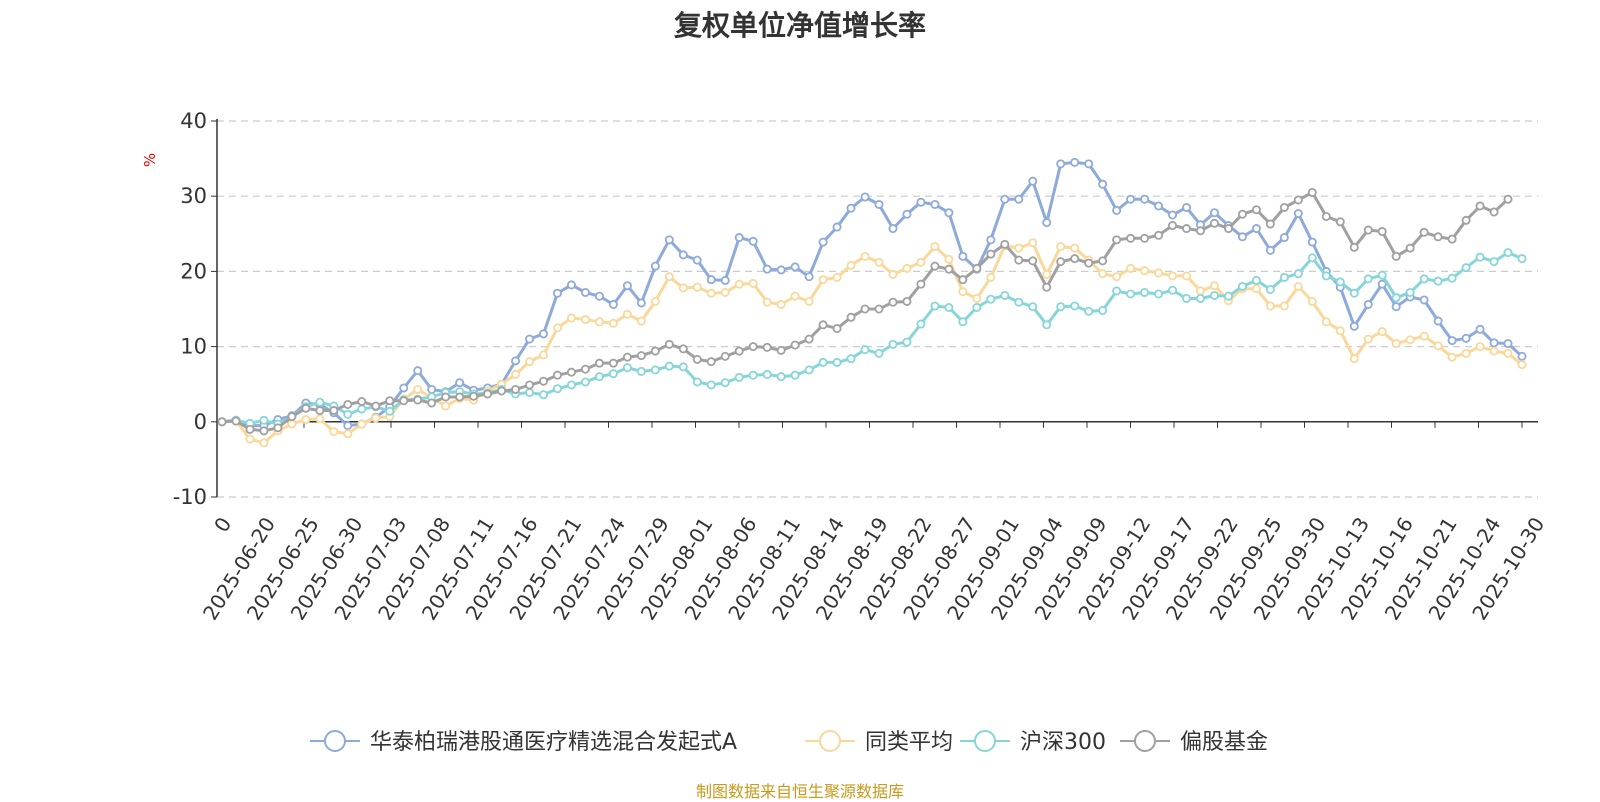 This screenshot has height=802, width=1600. Describe the element at coordinates (1033, 742) in the screenshot. I see `legend-item: 沪深300` at that location.